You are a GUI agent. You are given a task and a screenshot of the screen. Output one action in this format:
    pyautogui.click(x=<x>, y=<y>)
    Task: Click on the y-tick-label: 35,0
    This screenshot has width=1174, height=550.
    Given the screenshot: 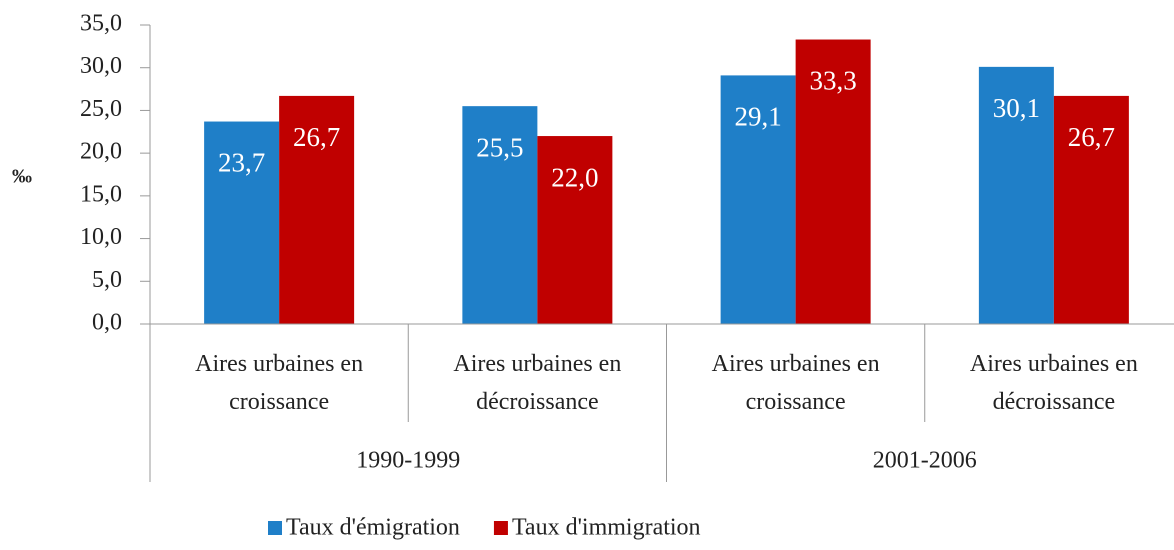 What is the action you would take?
    pyautogui.click(x=101, y=24)
    